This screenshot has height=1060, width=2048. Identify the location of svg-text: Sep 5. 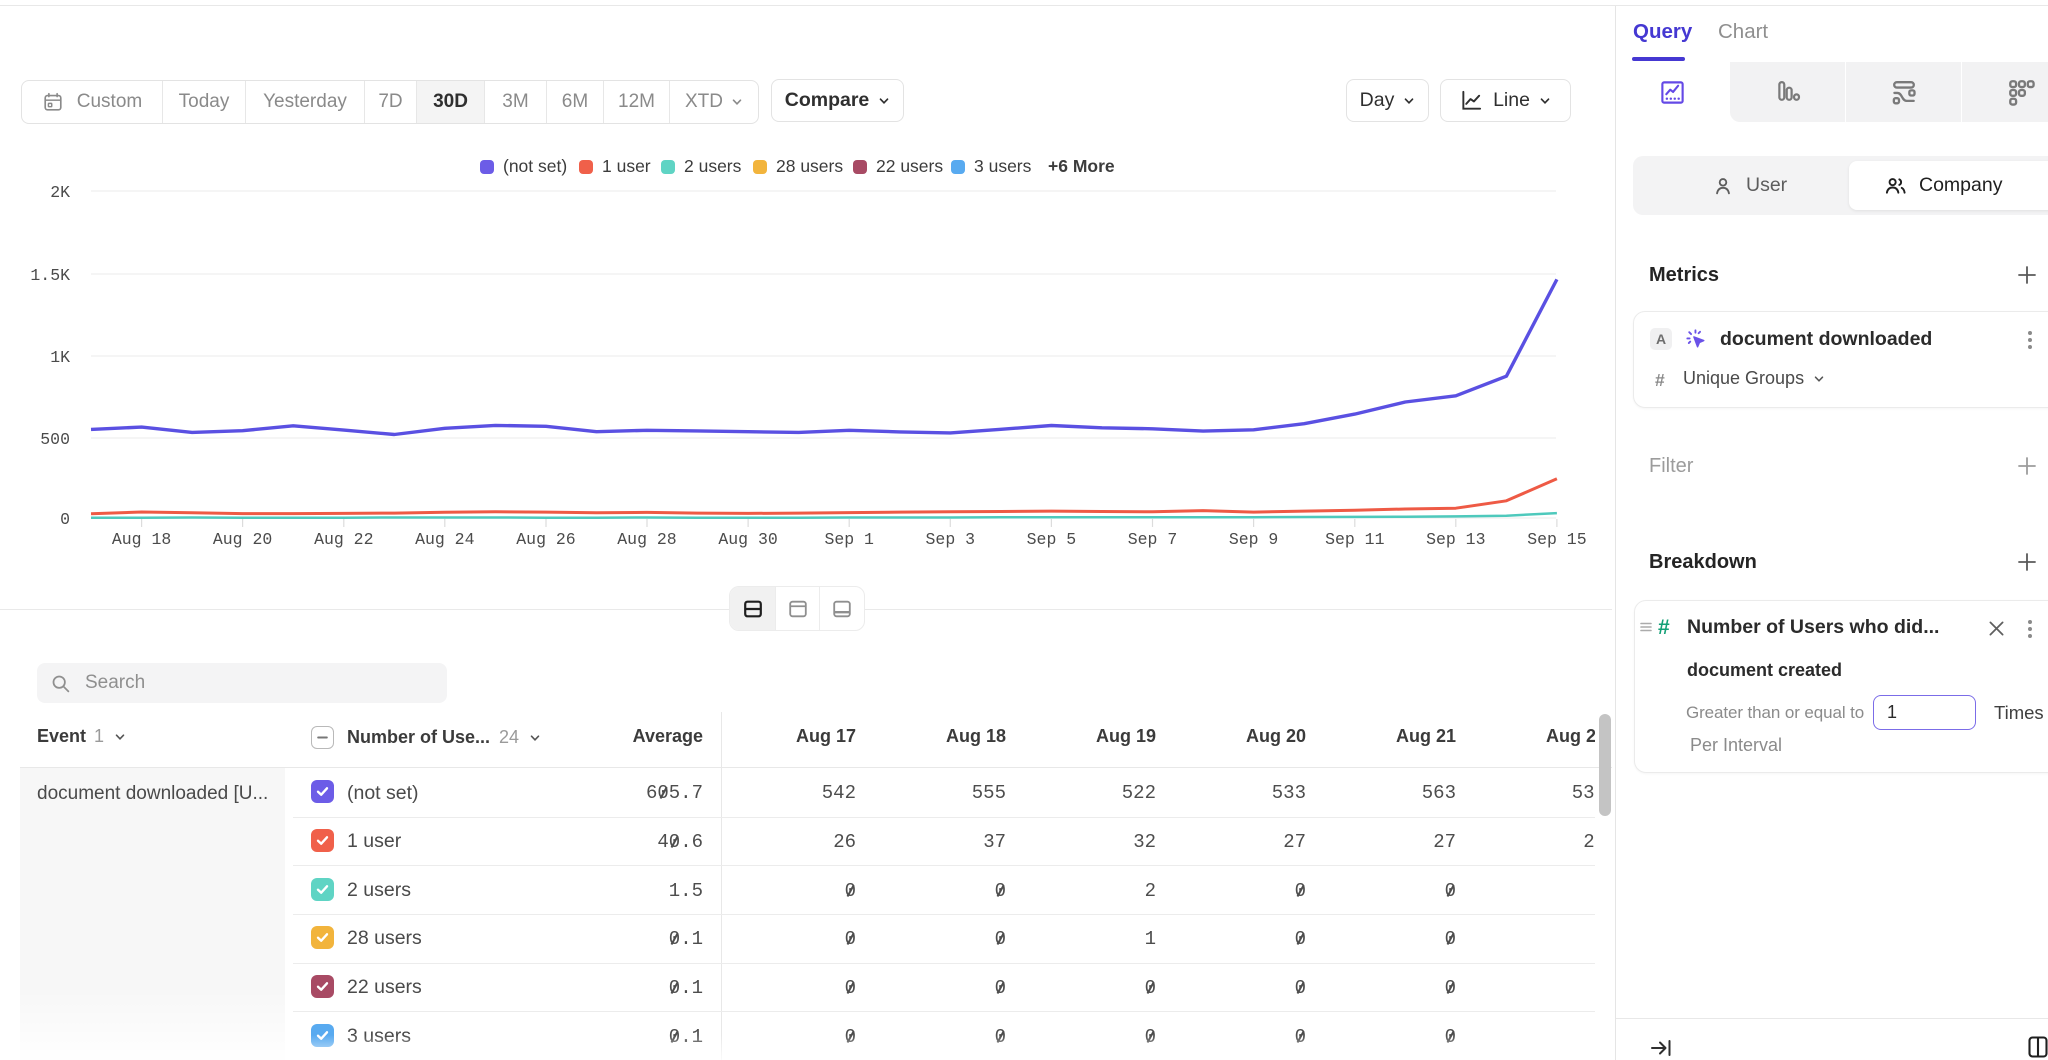
(1052, 539).